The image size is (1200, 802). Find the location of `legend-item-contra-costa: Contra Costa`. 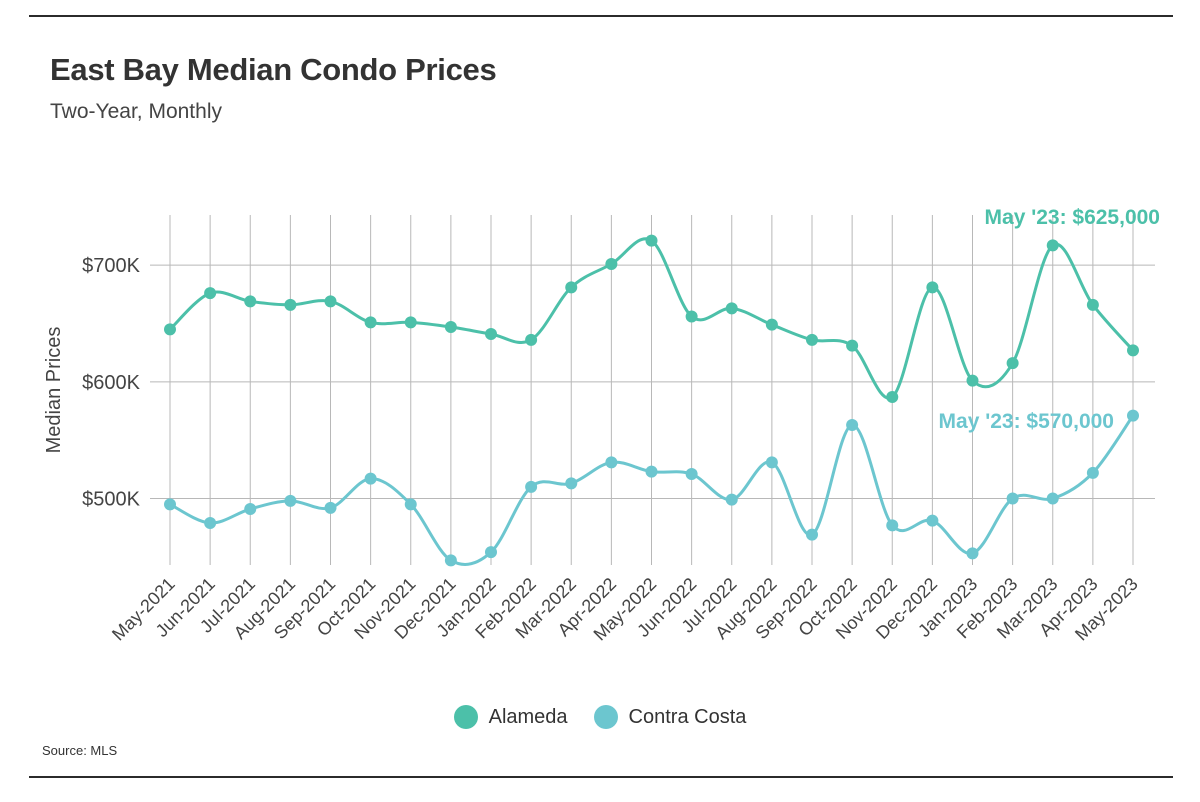

legend-item-contra-costa: Contra Costa is located at coordinates (670, 717).